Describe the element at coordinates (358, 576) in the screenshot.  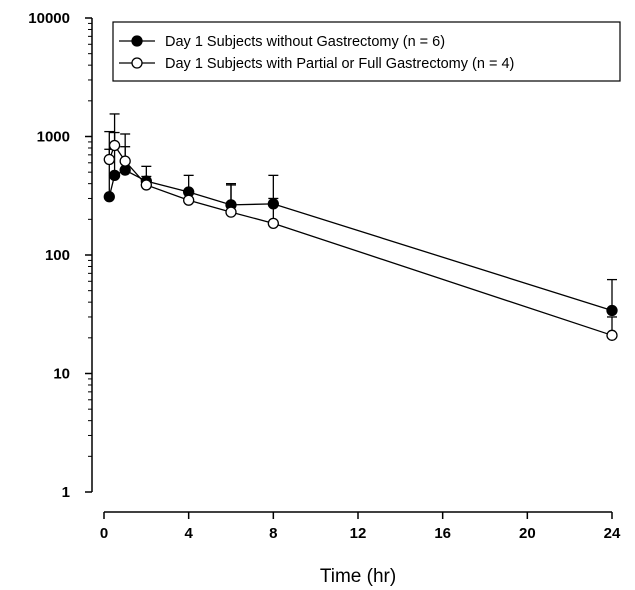
I see `x-axis-label: Time (hr)` at that location.